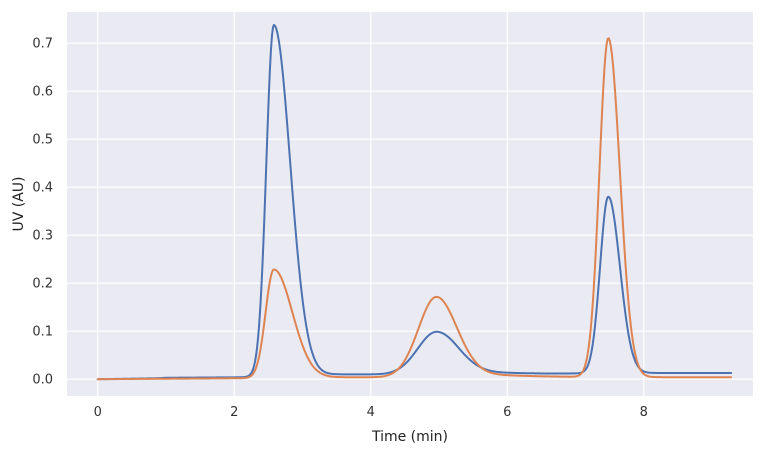 The width and height of the screenshot is (764, 456). What do you see at coordinates (42, 332) in the screenshot?
I see `y-tick-label: 0.1` at bounding box center [42, 332].